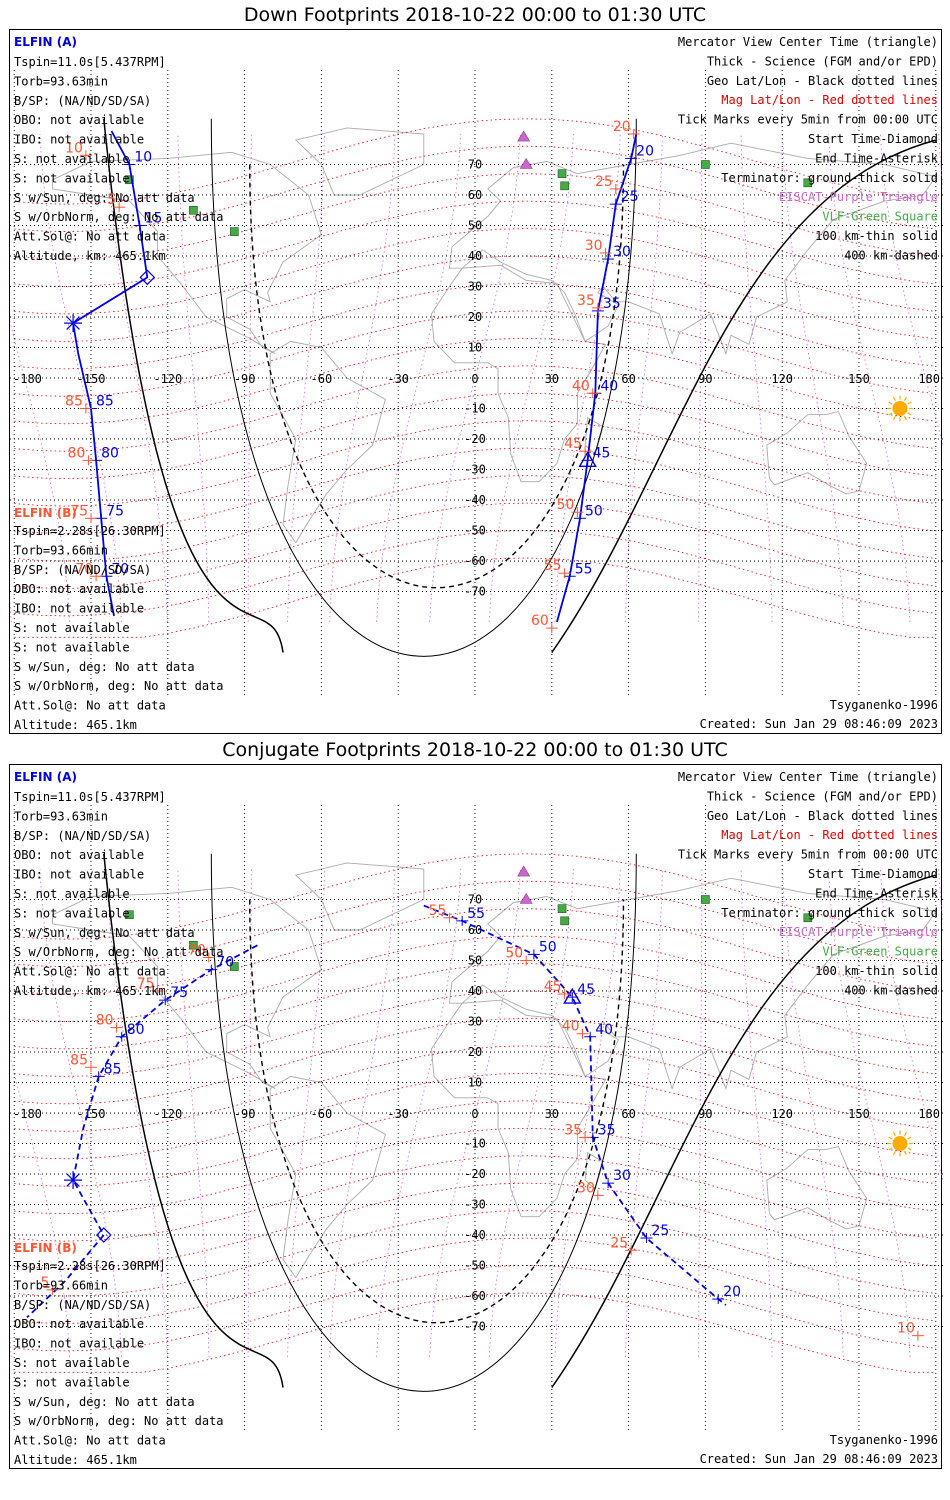 The width and height of the screenshot is (950, 1500). What do you see at coordinates (571, 1027) in the screenshot?
I see `elfin-b-time-label: 40` at bounding box center [571, 1027].